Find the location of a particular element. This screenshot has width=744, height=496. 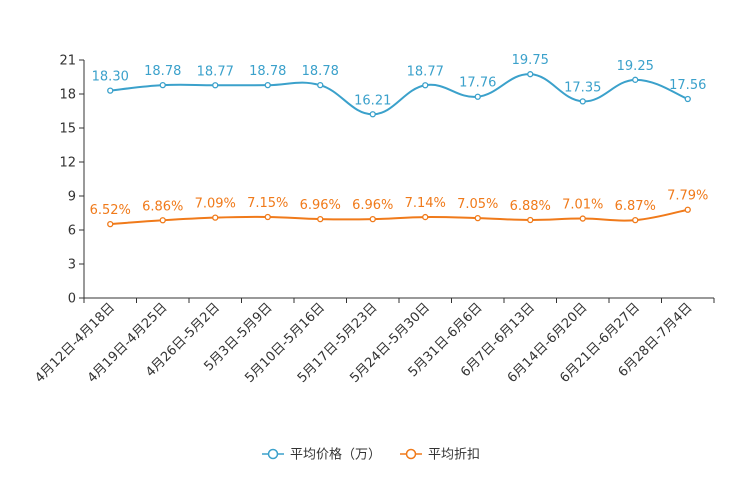

data-label: 7.05% is located at coordinates (477, 204).